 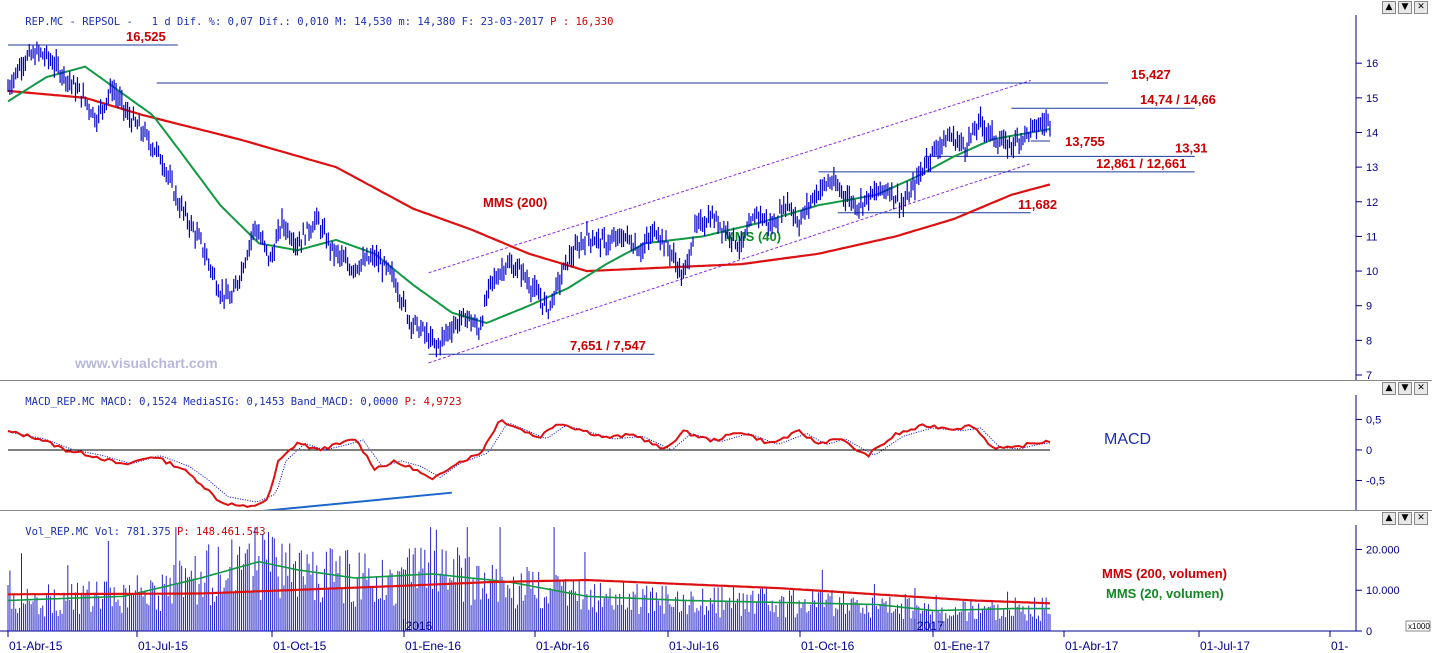 I want to click on level-label: 13,31, so click(x=1191, y=147).